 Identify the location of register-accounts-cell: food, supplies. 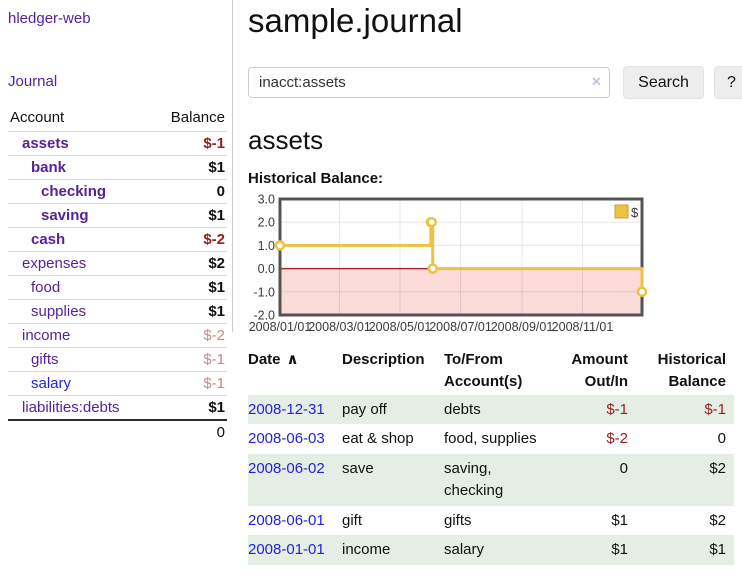
(490, 439).